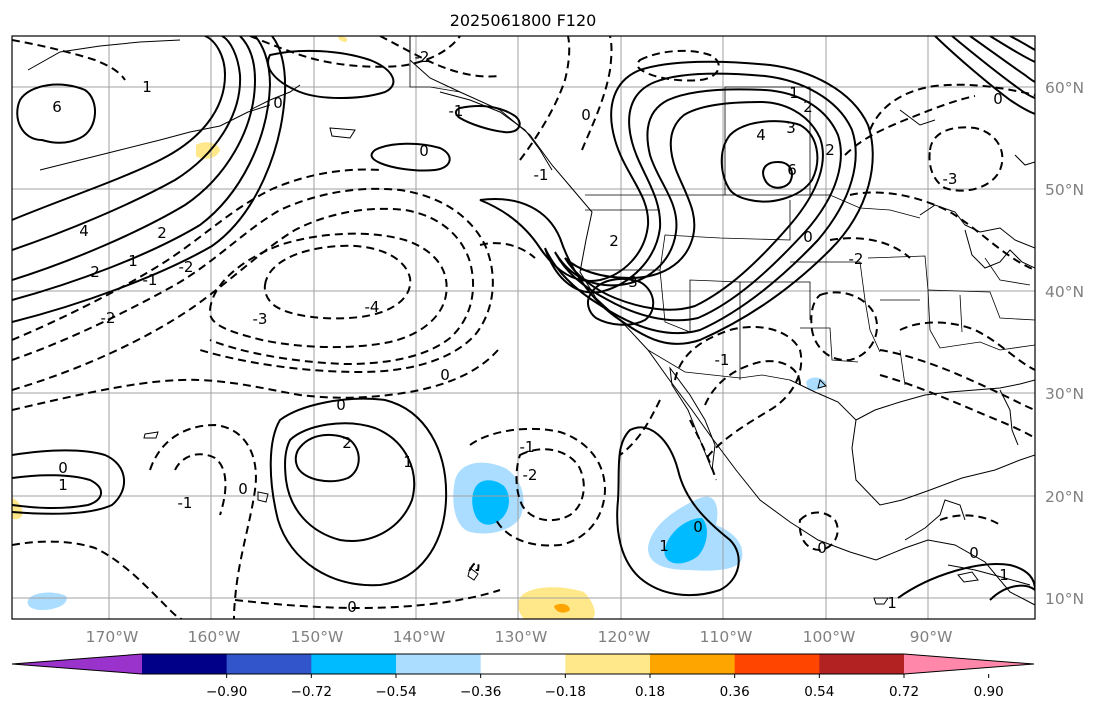  I want to click on lon-label: 130°W, so click(521, 637).